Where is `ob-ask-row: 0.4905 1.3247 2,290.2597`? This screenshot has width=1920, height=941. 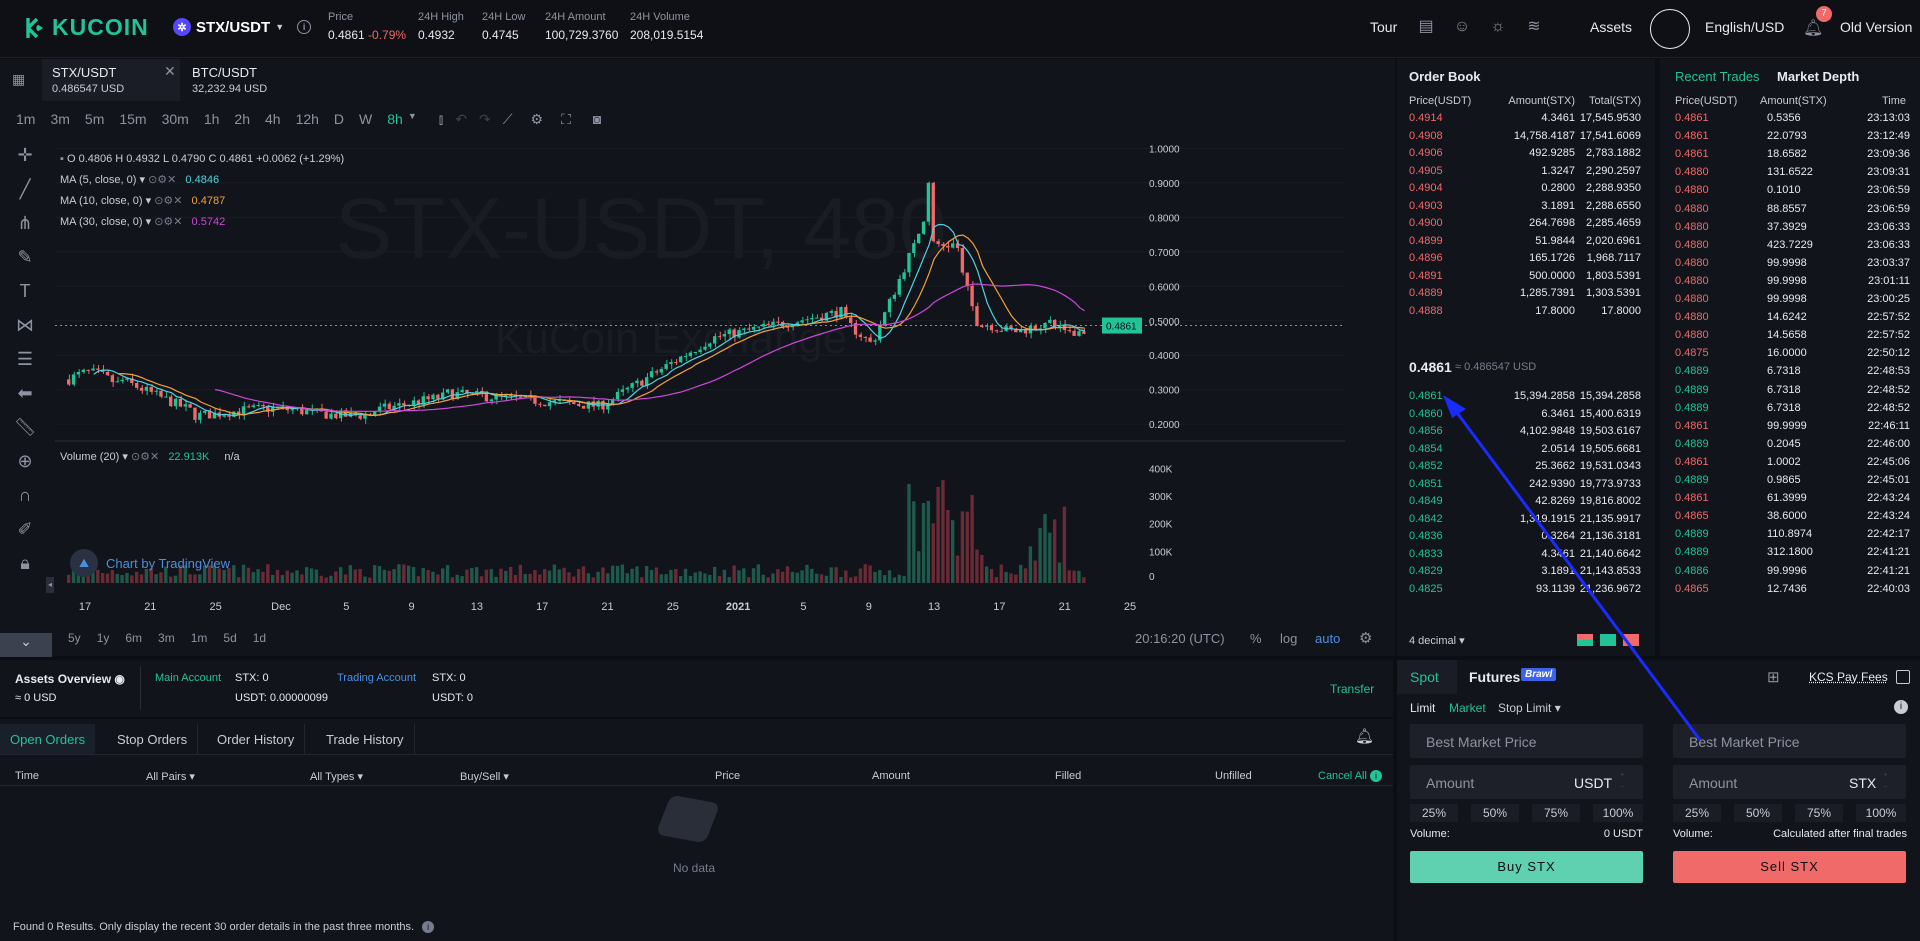 ob-ask-row: 0.4905 1.3247 2,290.2597 is located at coordinates (1526, 173).